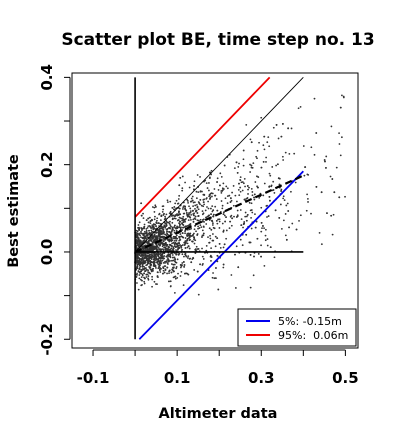 Image resolution: width=400 pixels, height=440 pixels. What do you see at coordinates (177, 378) in the screenshot?
I see `x-tick-label: 0.1` at bounding box center [177, 378].